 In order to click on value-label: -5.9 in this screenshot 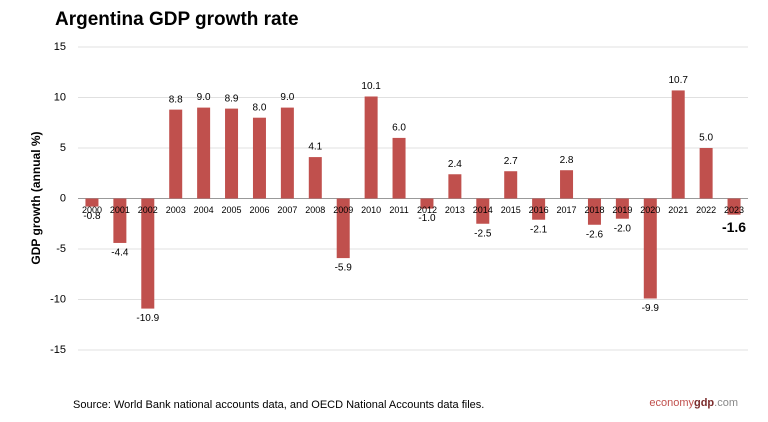, I will do `click(344, 268)`.